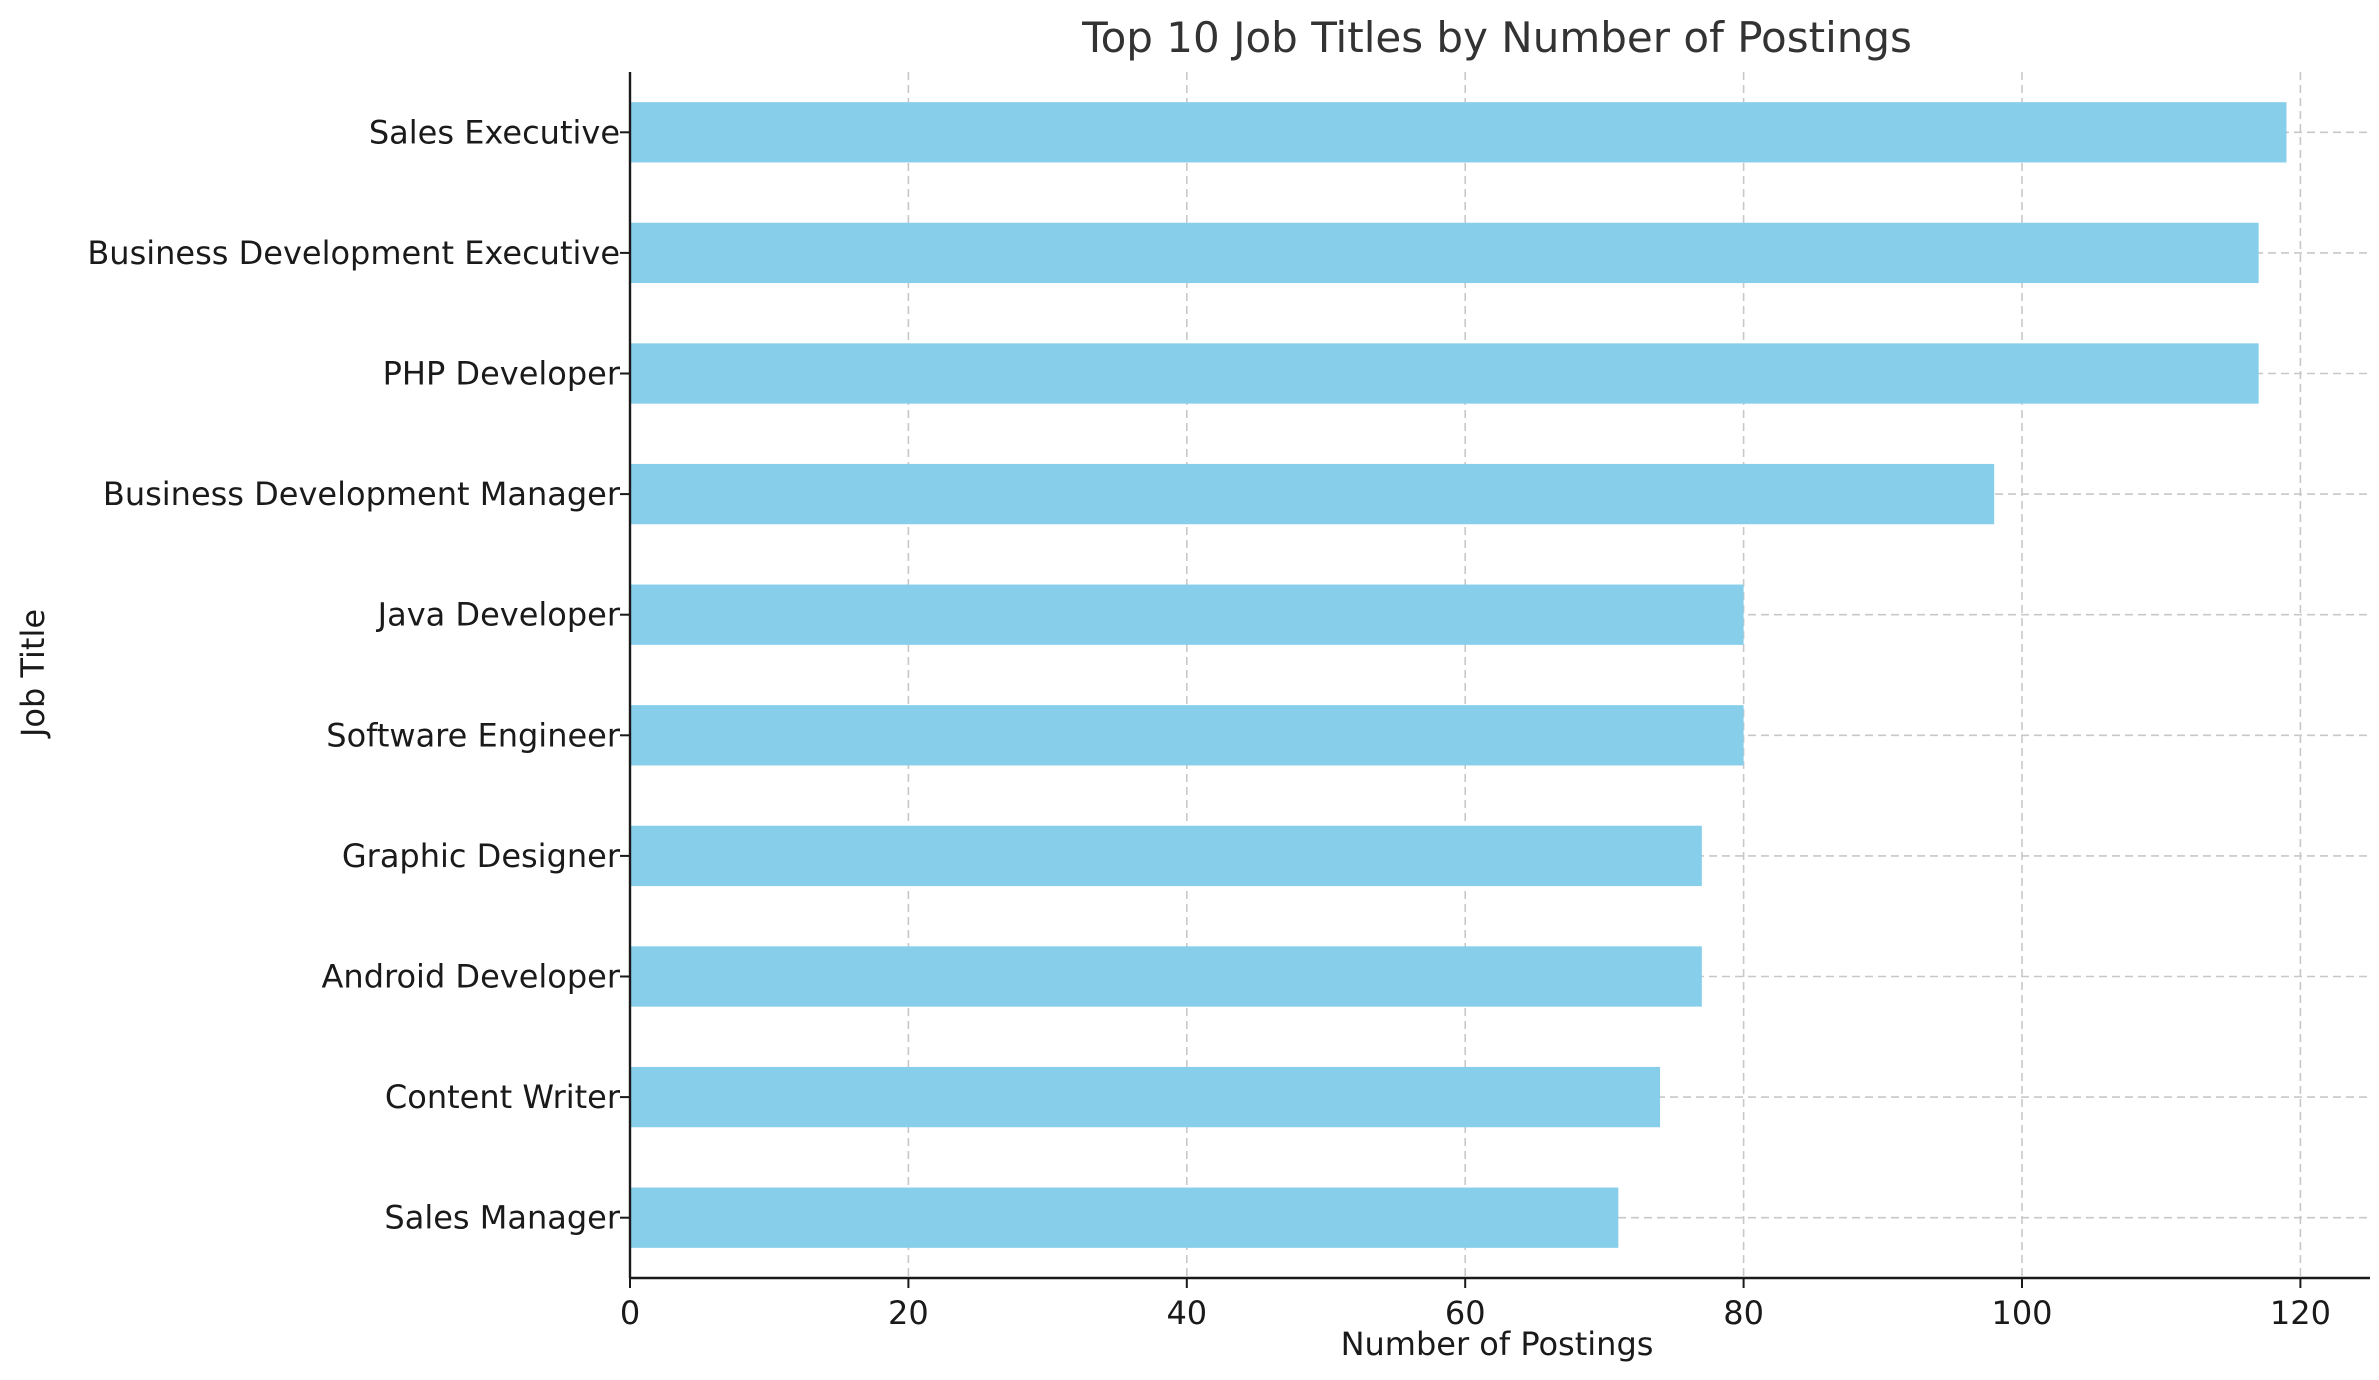 Image resolution: width=2379 pixels, height=1380 pixels. I want to click on y-tick-label: Business Development Manager, so click(362, 494).